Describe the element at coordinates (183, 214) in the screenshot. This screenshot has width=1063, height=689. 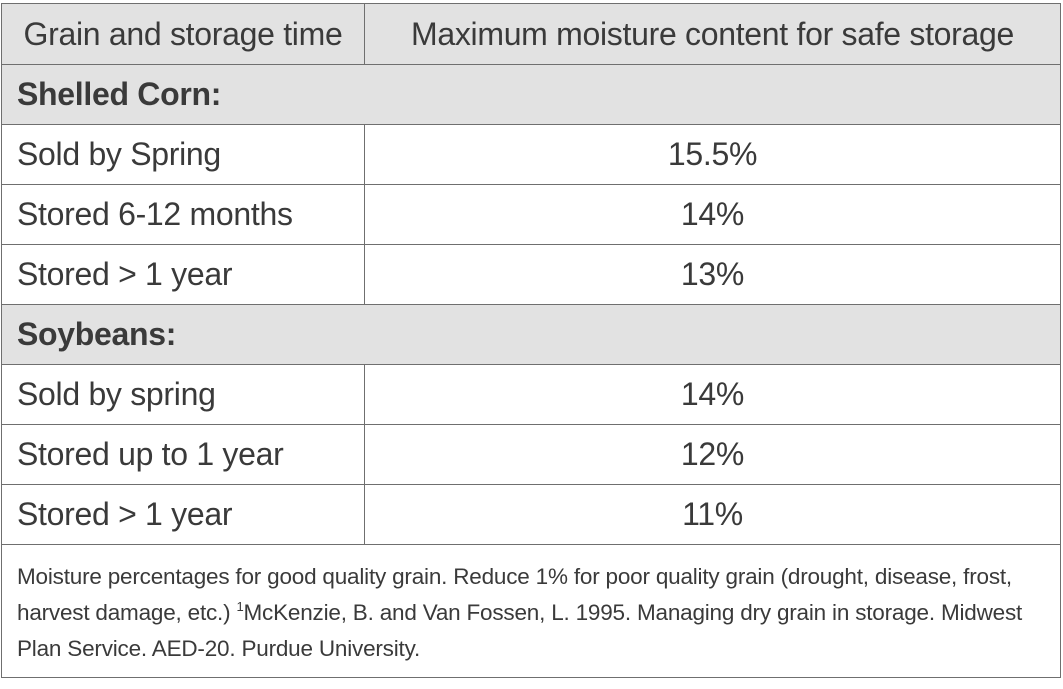
I see `row-label: Stored 6-12 months` at that location.